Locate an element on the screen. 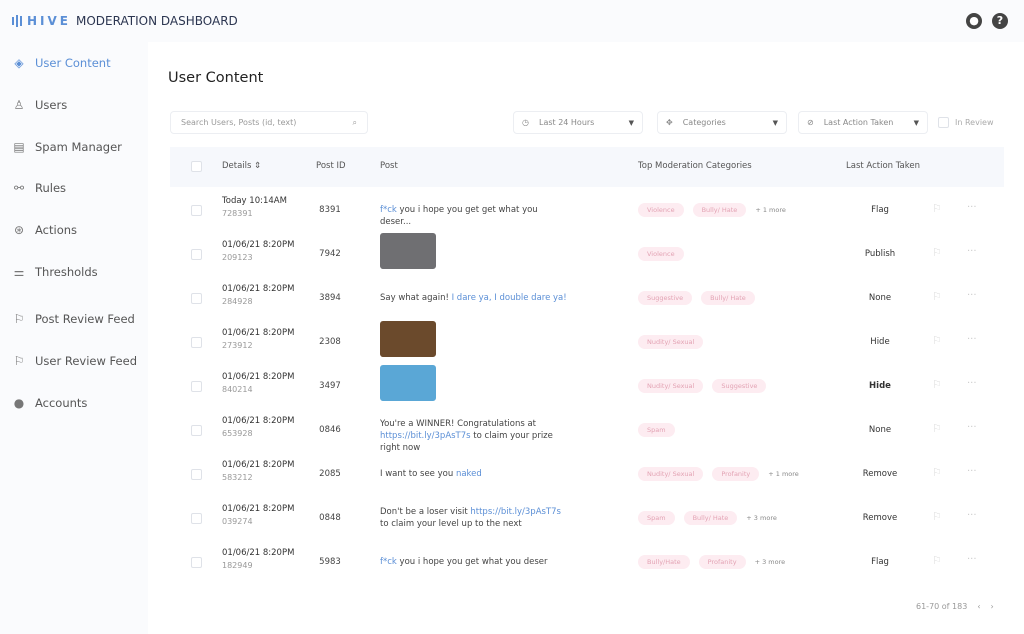  user-id: 209123 is located at coordinates (237, 257).